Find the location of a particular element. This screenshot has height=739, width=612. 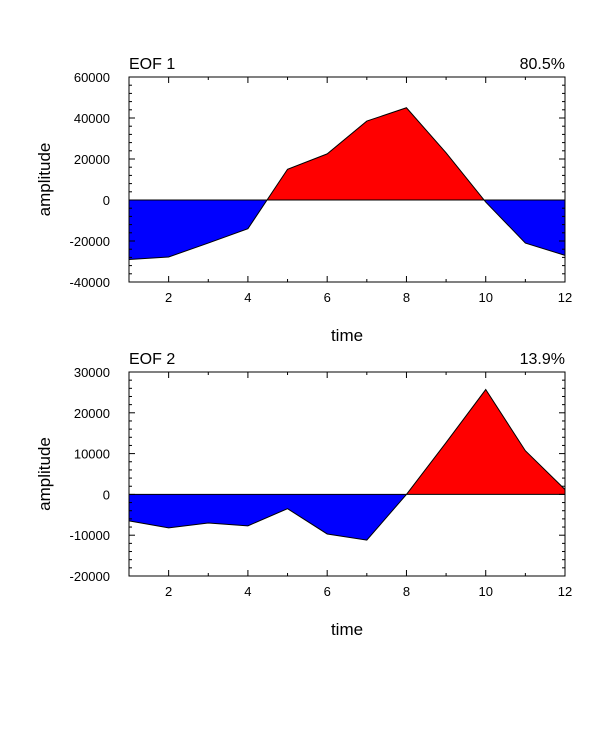

y-tick-label: -10000 is located at coordinates (90, 535).